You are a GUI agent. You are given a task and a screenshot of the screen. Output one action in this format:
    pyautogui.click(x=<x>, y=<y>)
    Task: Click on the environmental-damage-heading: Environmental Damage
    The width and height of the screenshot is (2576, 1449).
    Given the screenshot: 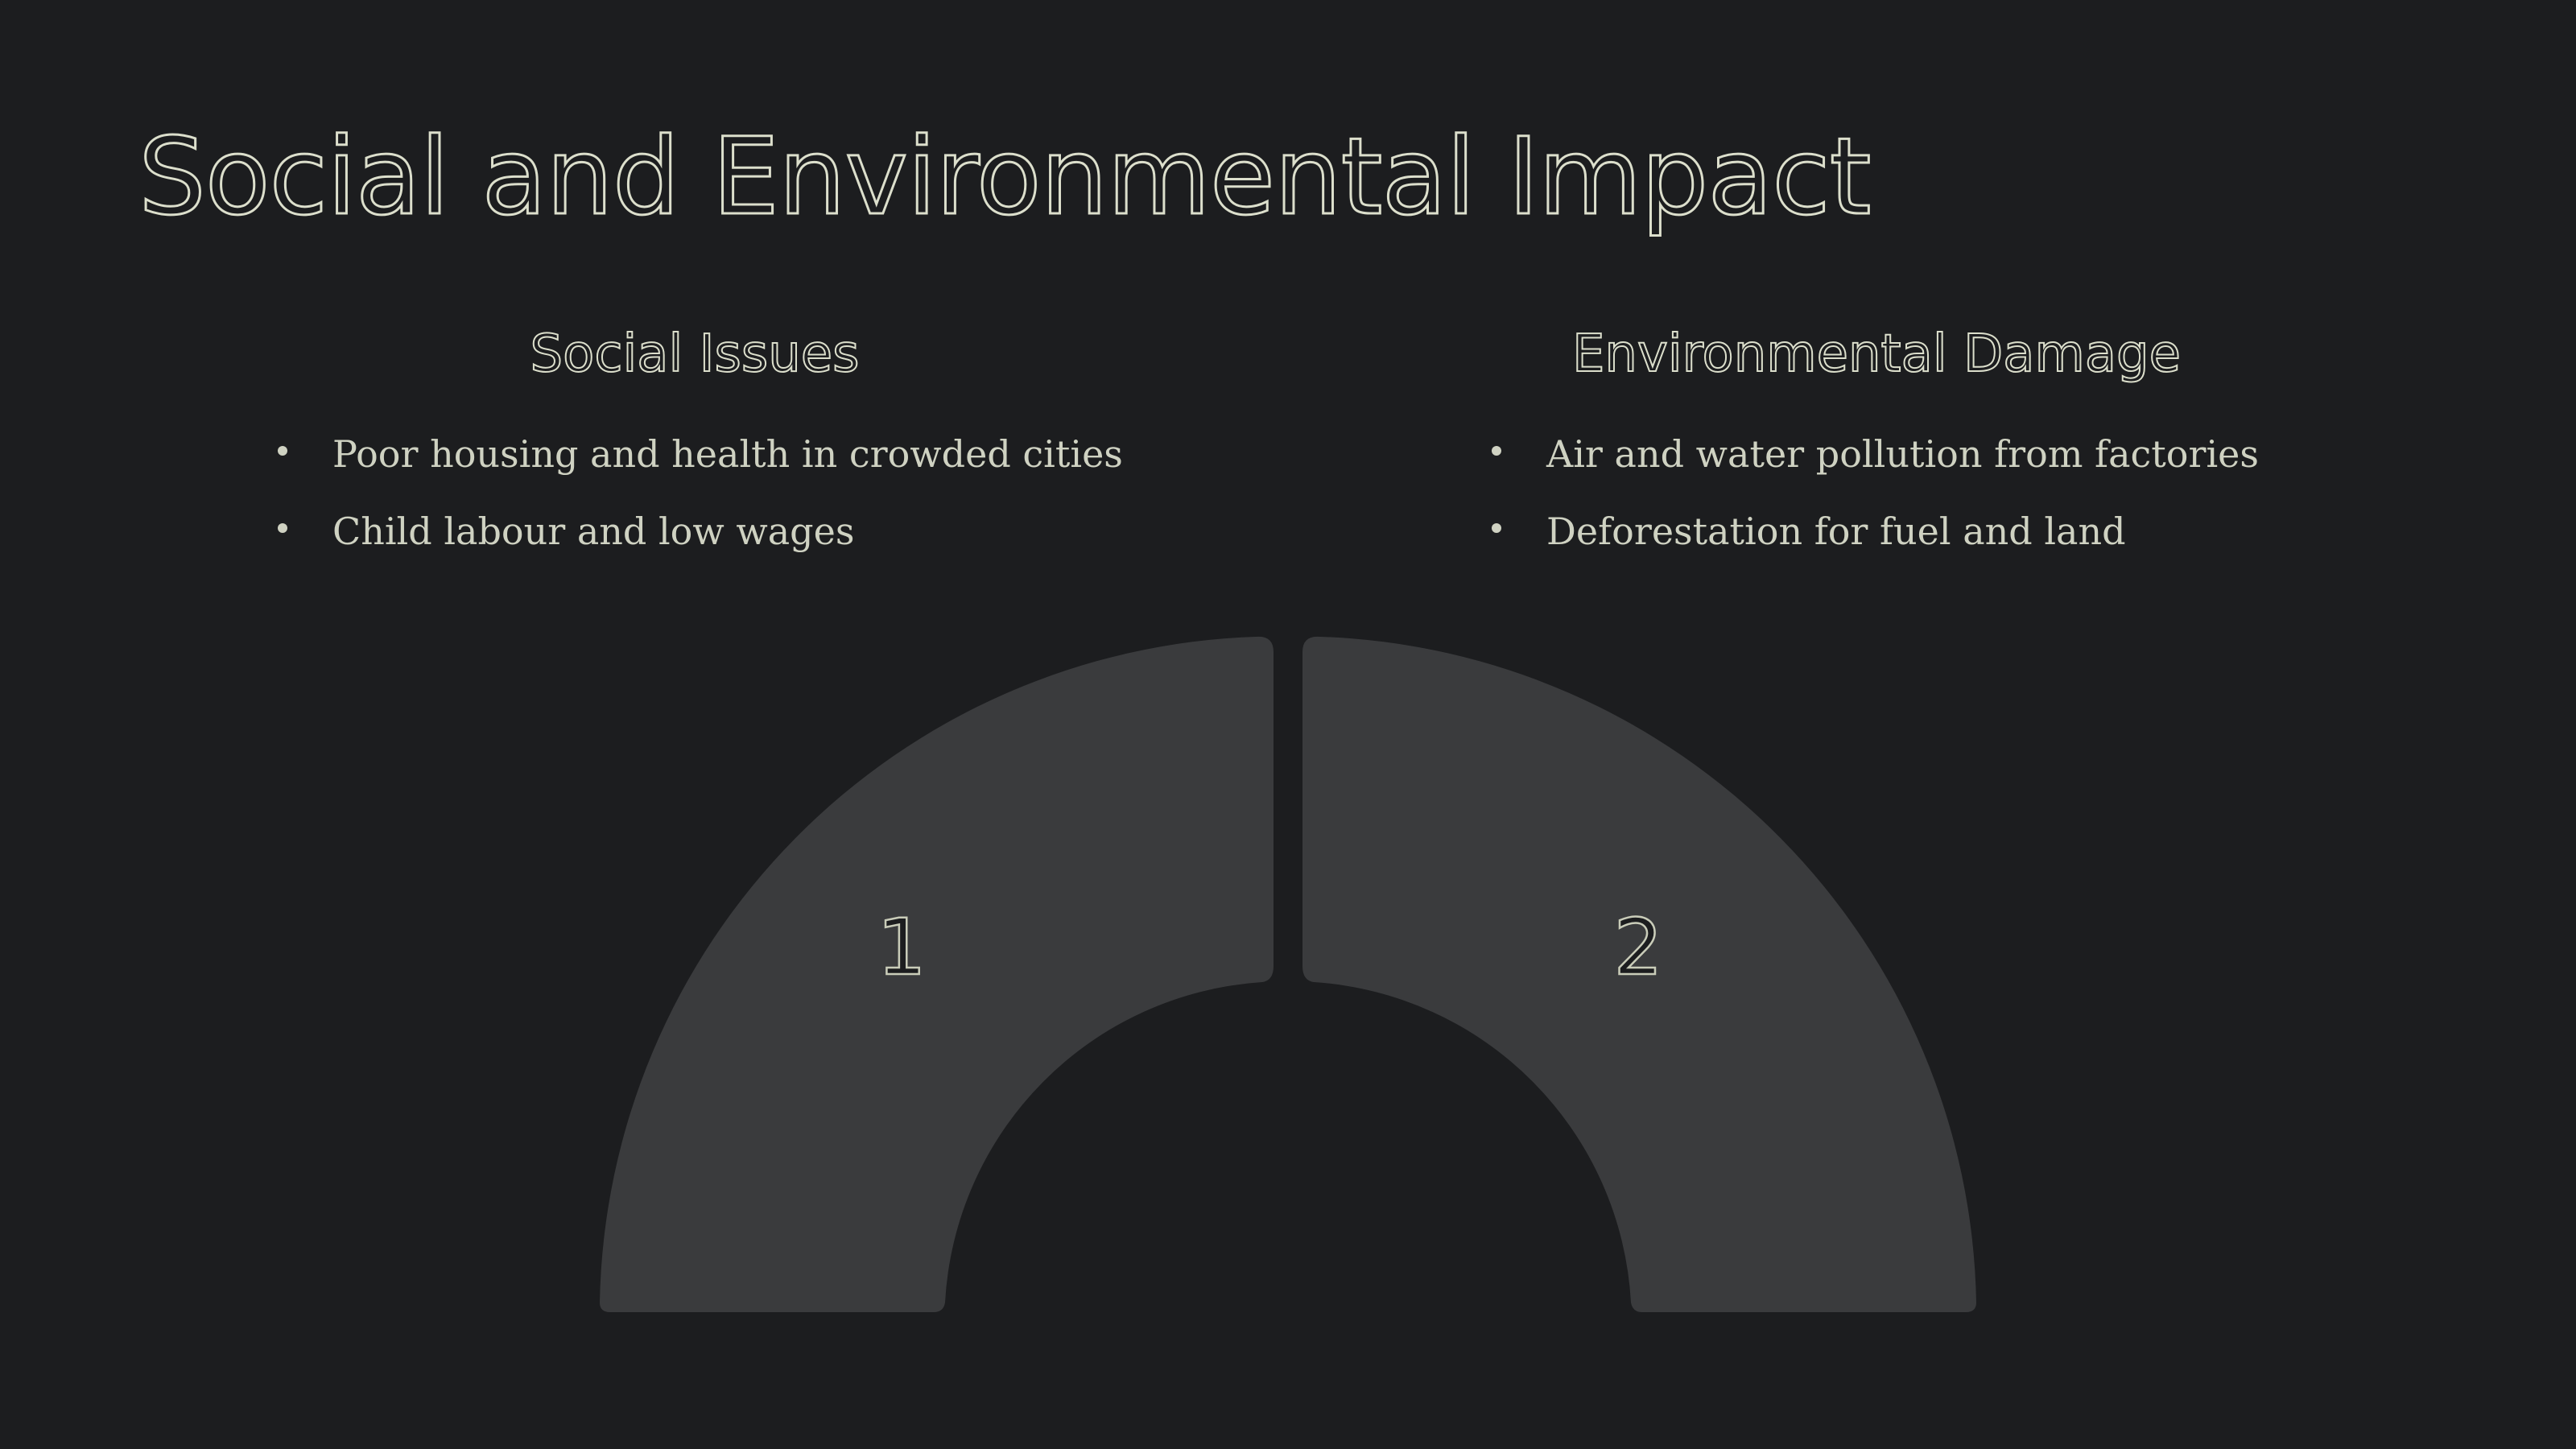 What is the action you would take?
    pyautogui.click(x=1876, y=354)
    